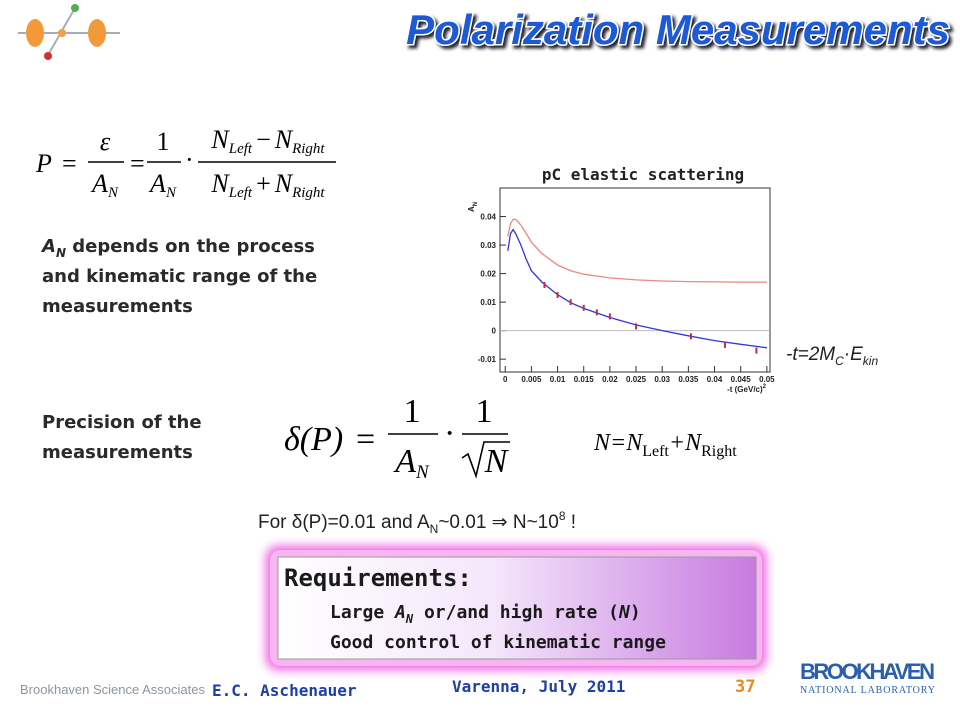 The width and height of the screenshot is (960, 720). I want to click on for-subscript: N, so click(434, 529).